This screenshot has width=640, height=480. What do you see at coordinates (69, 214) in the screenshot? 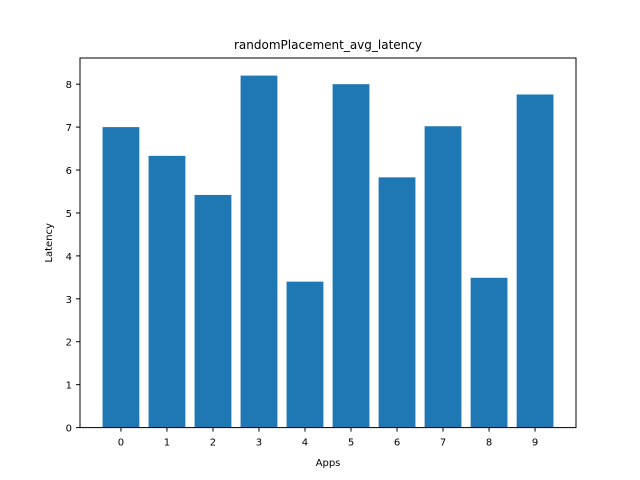
I see `y-tick-label: 5` at bounding box center [69, 214].